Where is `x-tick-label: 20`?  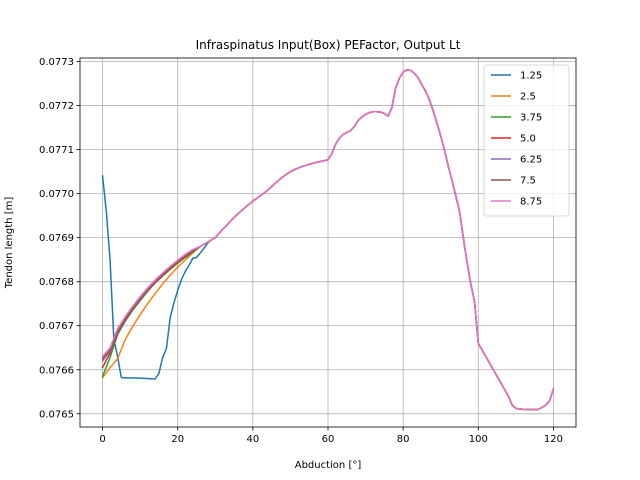
x-tick-label: 20 is located at coordinates (177, 439).